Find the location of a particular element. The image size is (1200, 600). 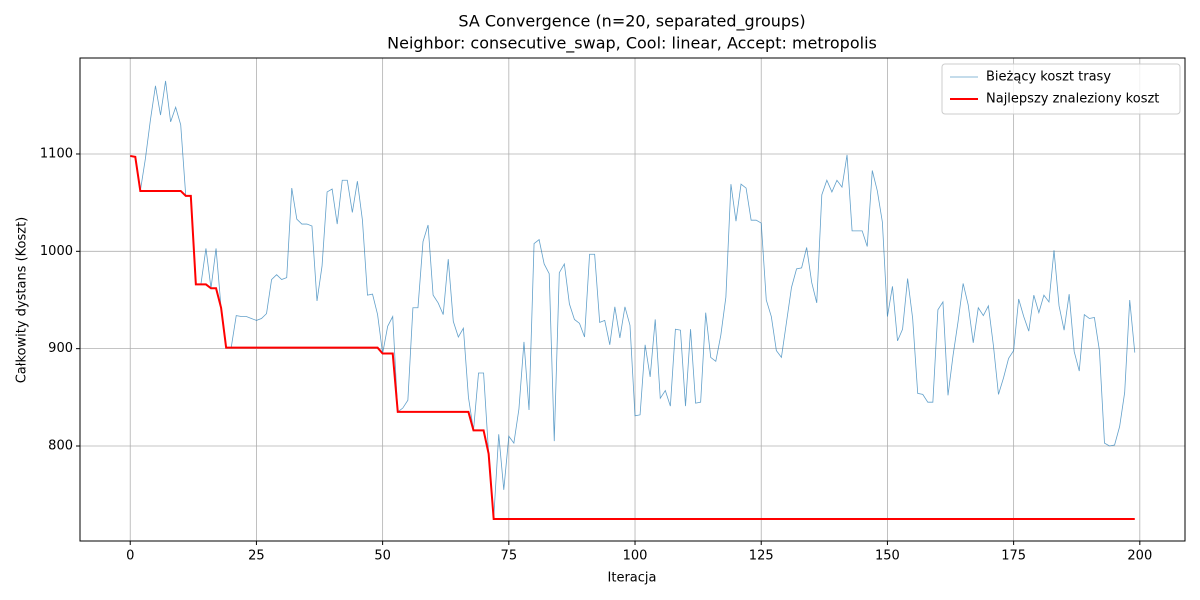

legend-frame is located at coordinates (1061, 89).